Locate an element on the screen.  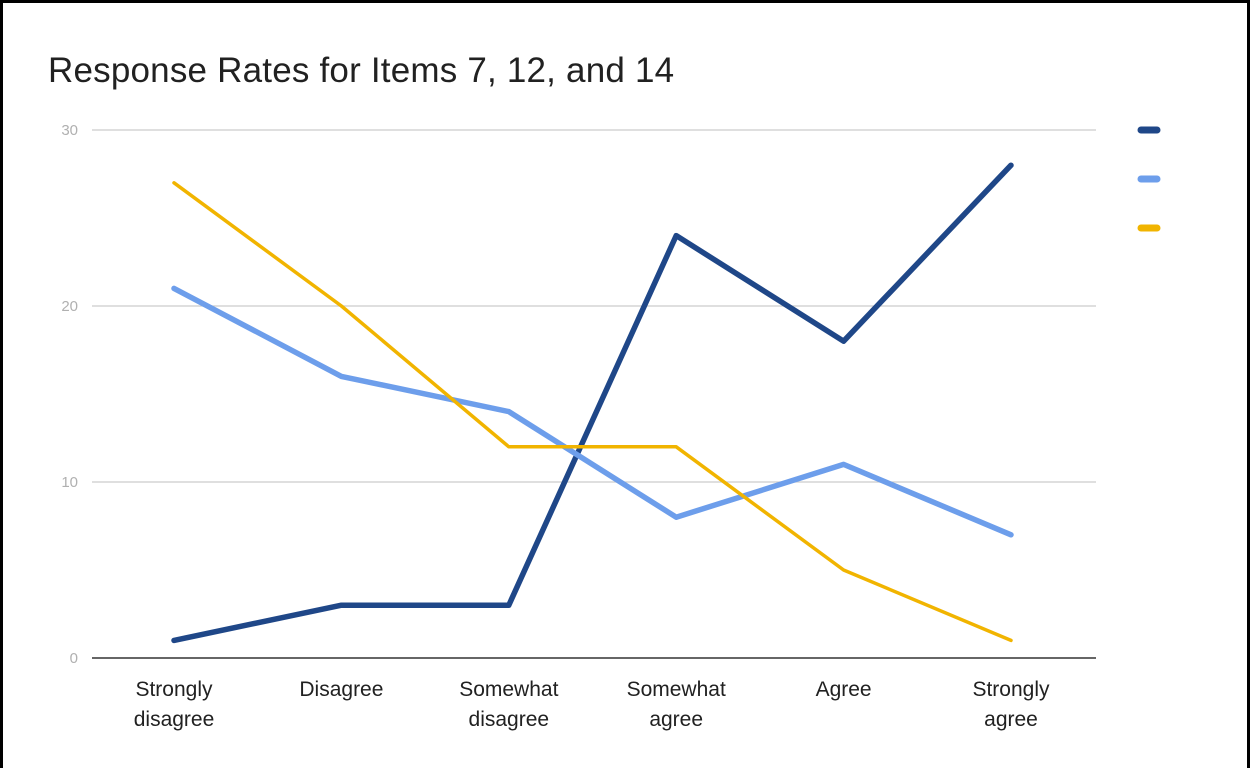
x-tick-label: Agree is located at coordinates (844, 689).